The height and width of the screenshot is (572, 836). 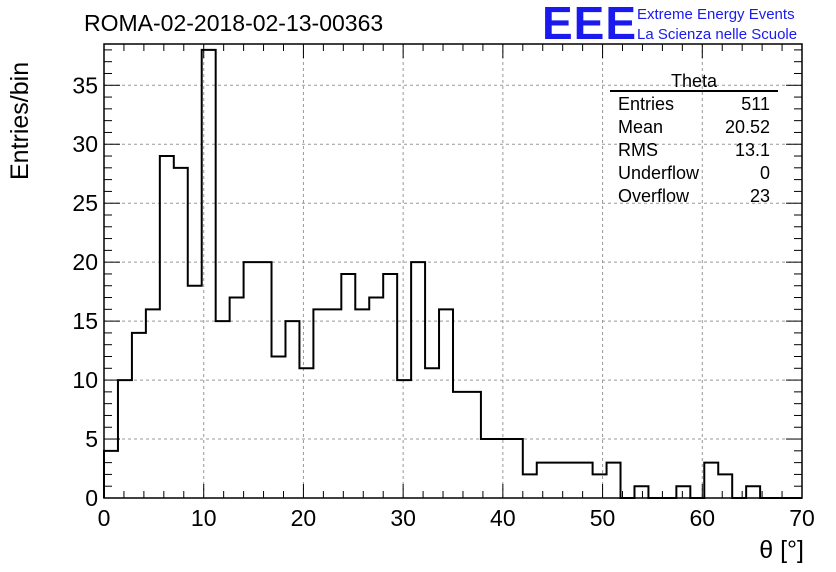 What do you see at coordinates (759, 196) in the screenshot?
I see `stat-value: 23` at bounding box center [759, 196].